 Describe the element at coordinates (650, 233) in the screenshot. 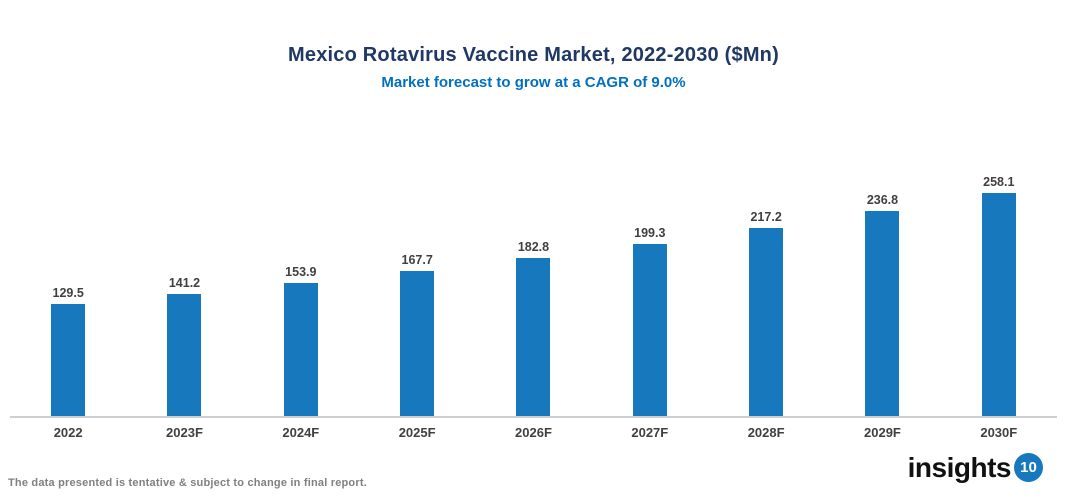

I see `bar-value-label: 199.3` at that location.